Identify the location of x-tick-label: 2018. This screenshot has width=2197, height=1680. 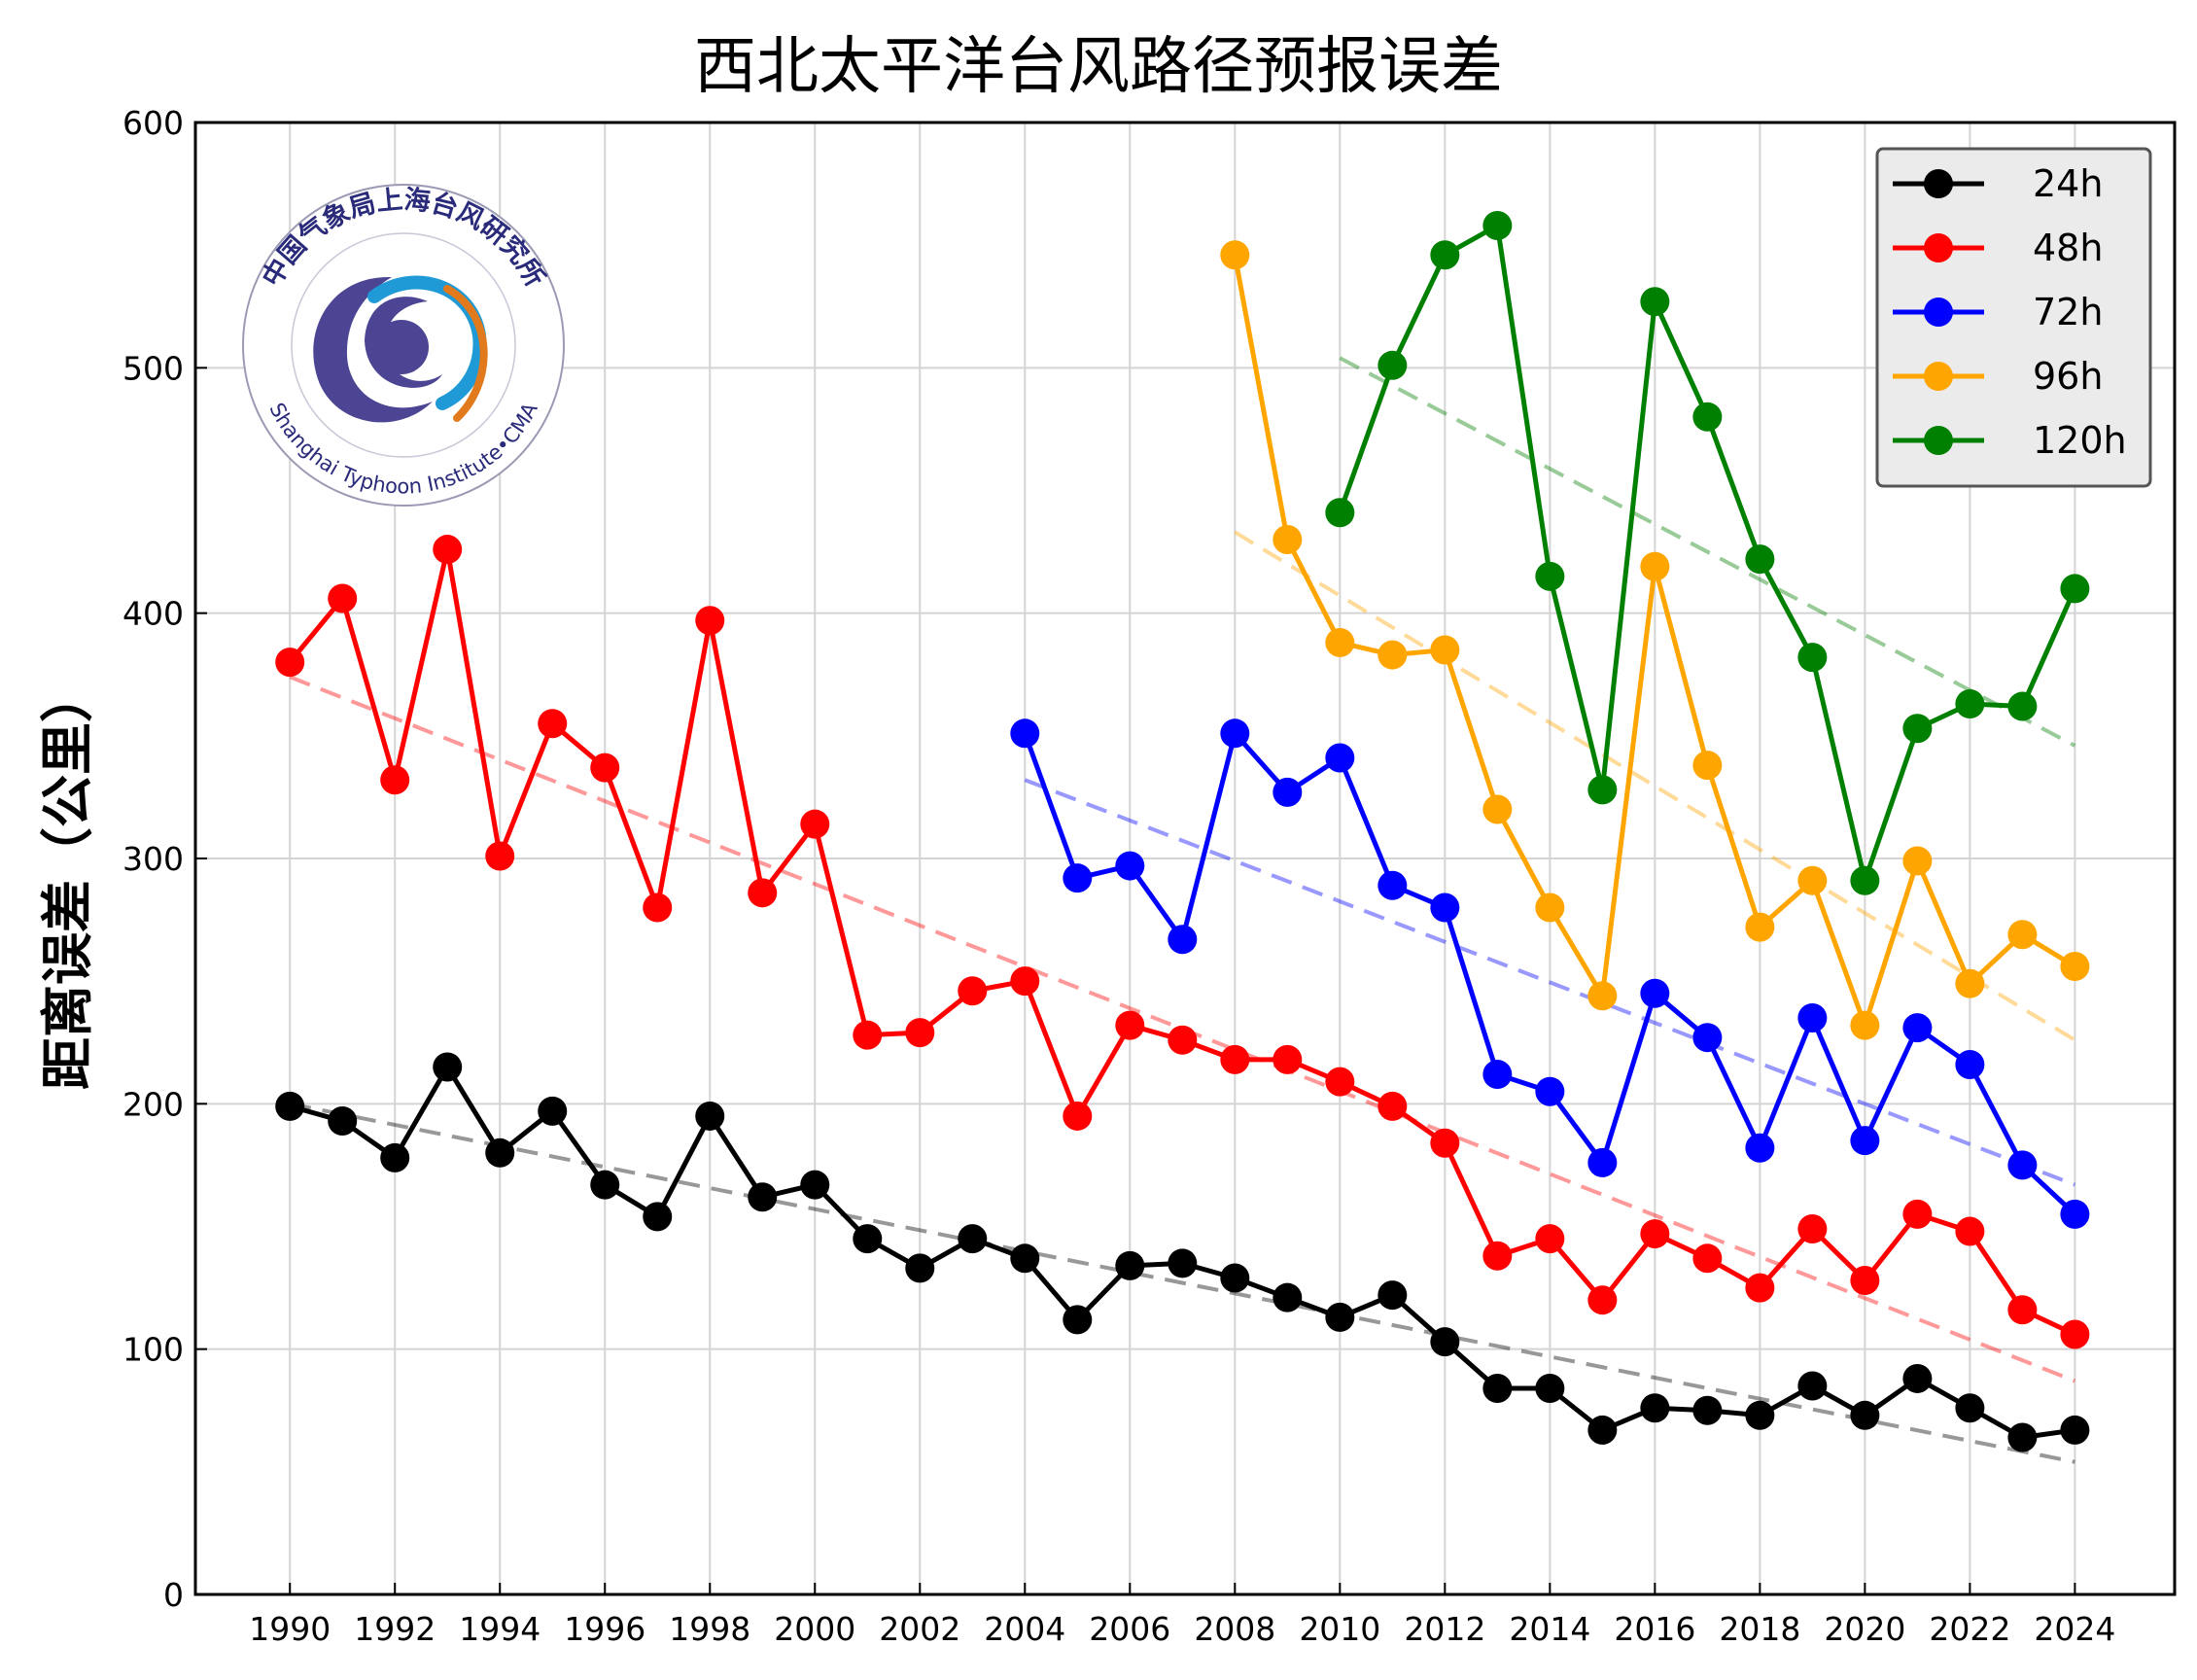
(1759, 1629).